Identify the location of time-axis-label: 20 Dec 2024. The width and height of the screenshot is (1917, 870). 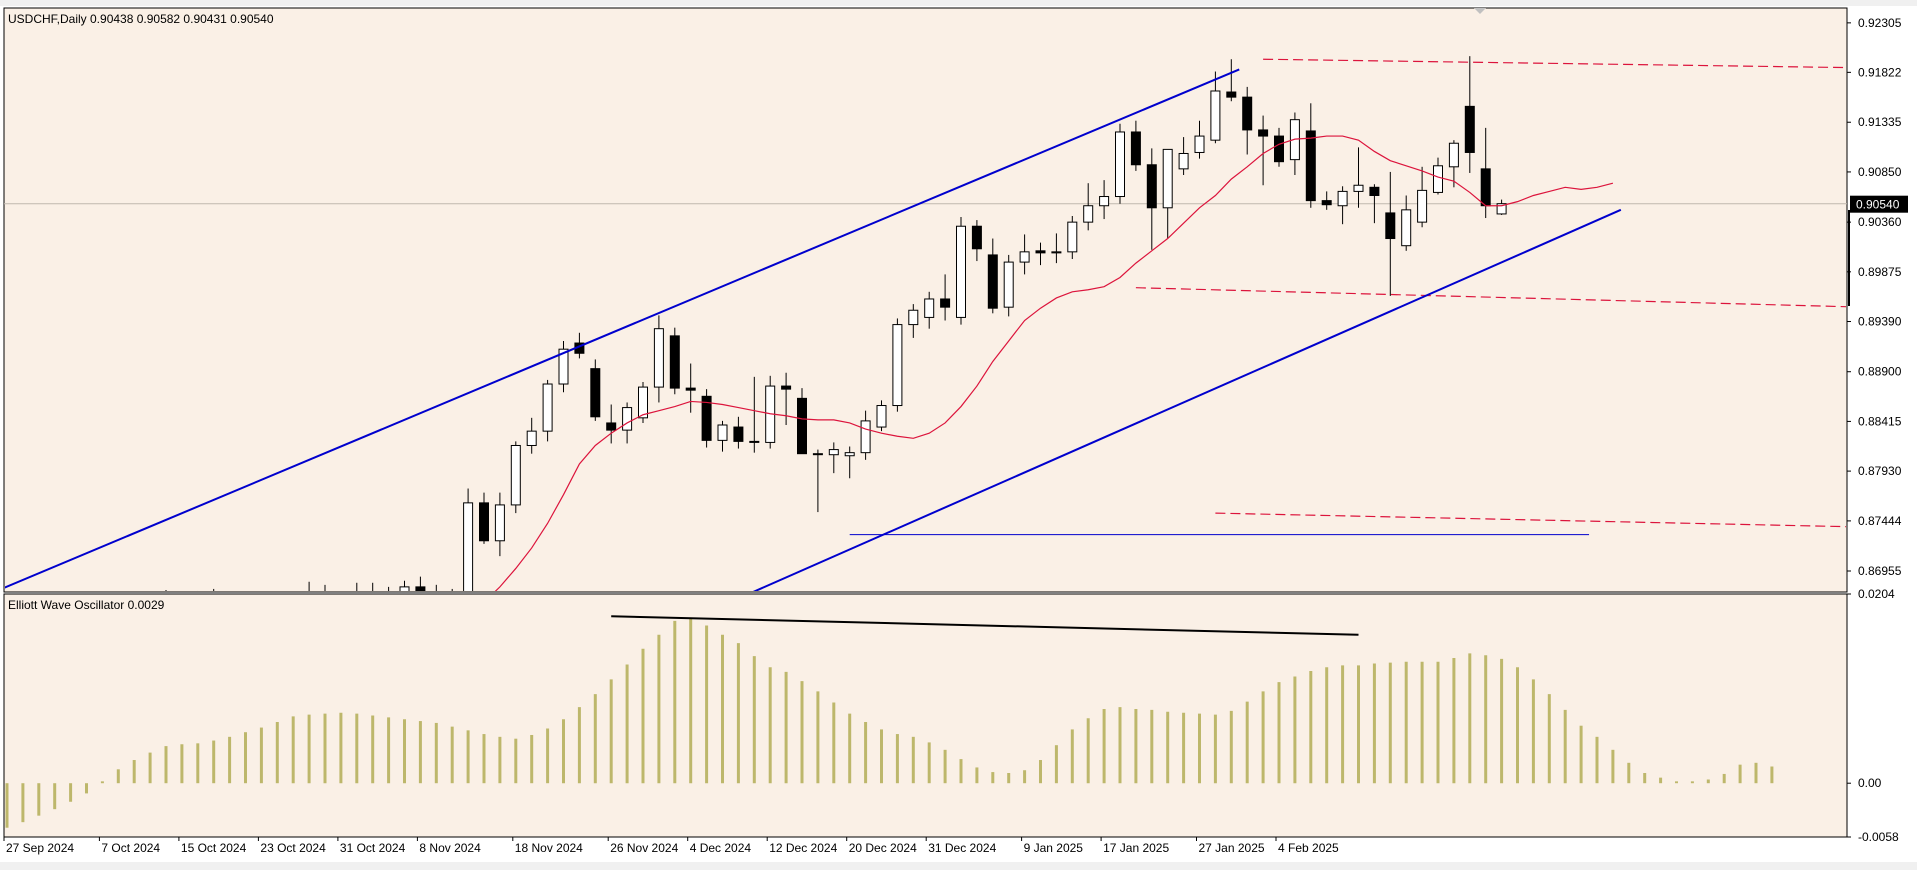
(883, 848).